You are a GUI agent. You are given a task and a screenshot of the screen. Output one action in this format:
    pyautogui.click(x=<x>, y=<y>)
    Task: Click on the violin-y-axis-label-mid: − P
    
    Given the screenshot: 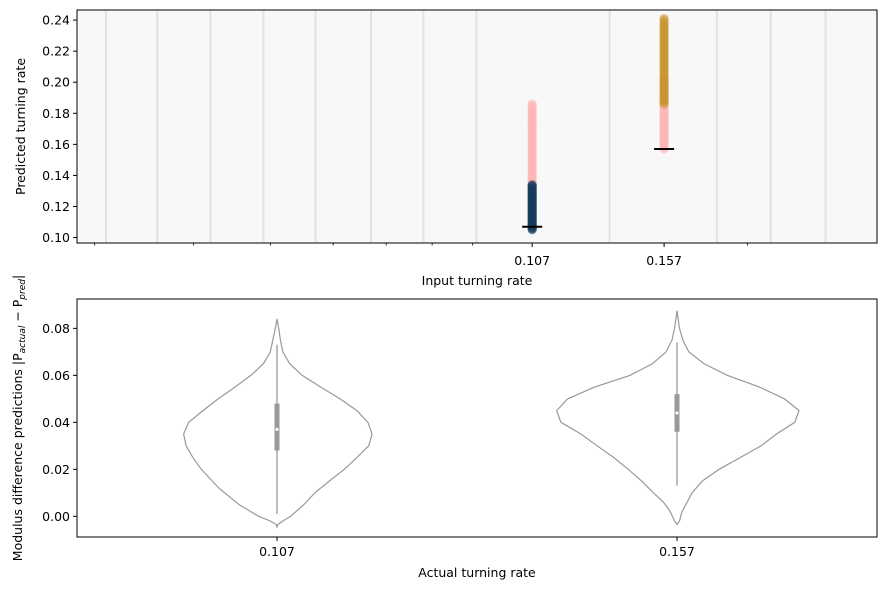 What is the action you would take?
    pyautogui.click(x=17, y=312)
    